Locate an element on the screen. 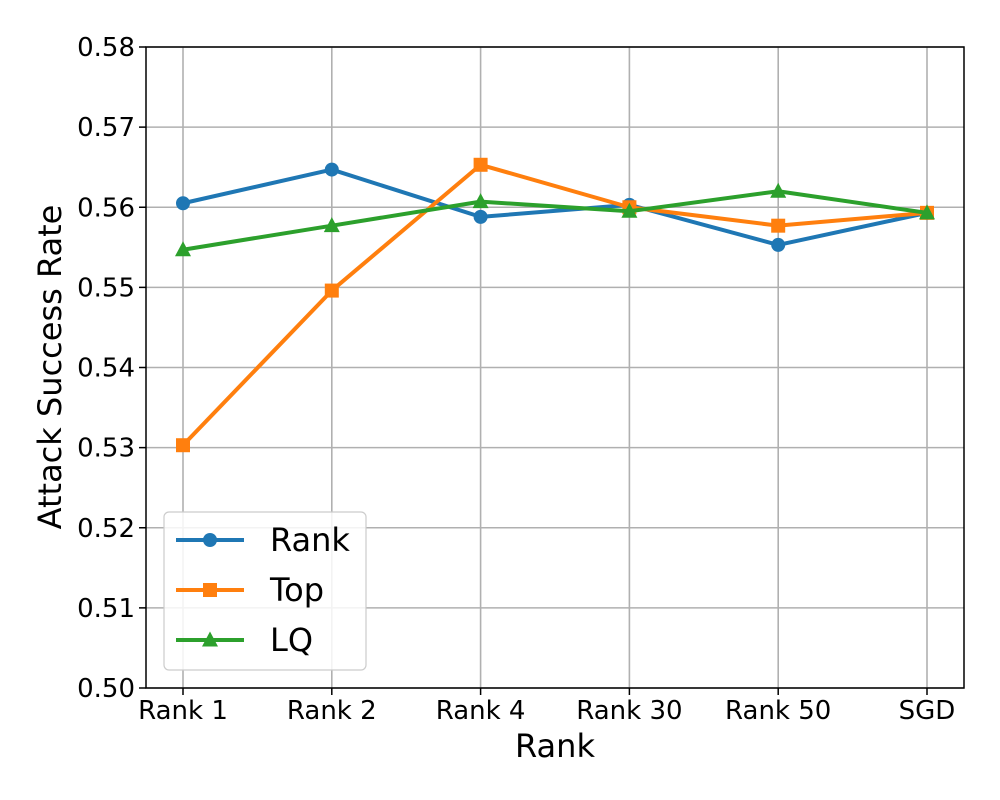 Image resolution: width=1000 pixels, height=800 pixels. y-tick-label: 0.50 is located at coordinates (106, 689).